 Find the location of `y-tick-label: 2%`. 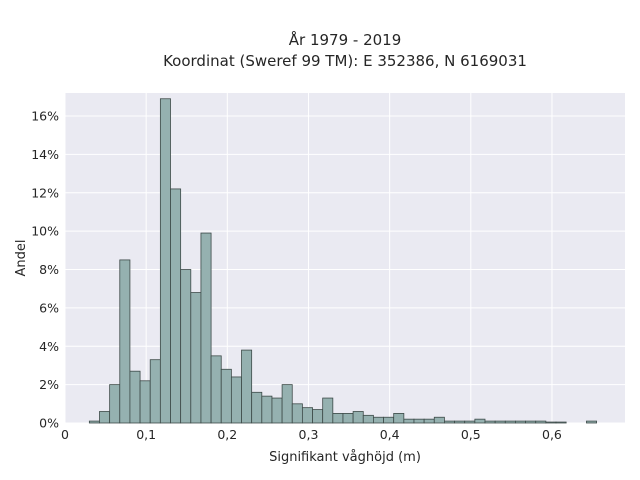

y-tick-label: 2% is located at coordinates (49, 384).